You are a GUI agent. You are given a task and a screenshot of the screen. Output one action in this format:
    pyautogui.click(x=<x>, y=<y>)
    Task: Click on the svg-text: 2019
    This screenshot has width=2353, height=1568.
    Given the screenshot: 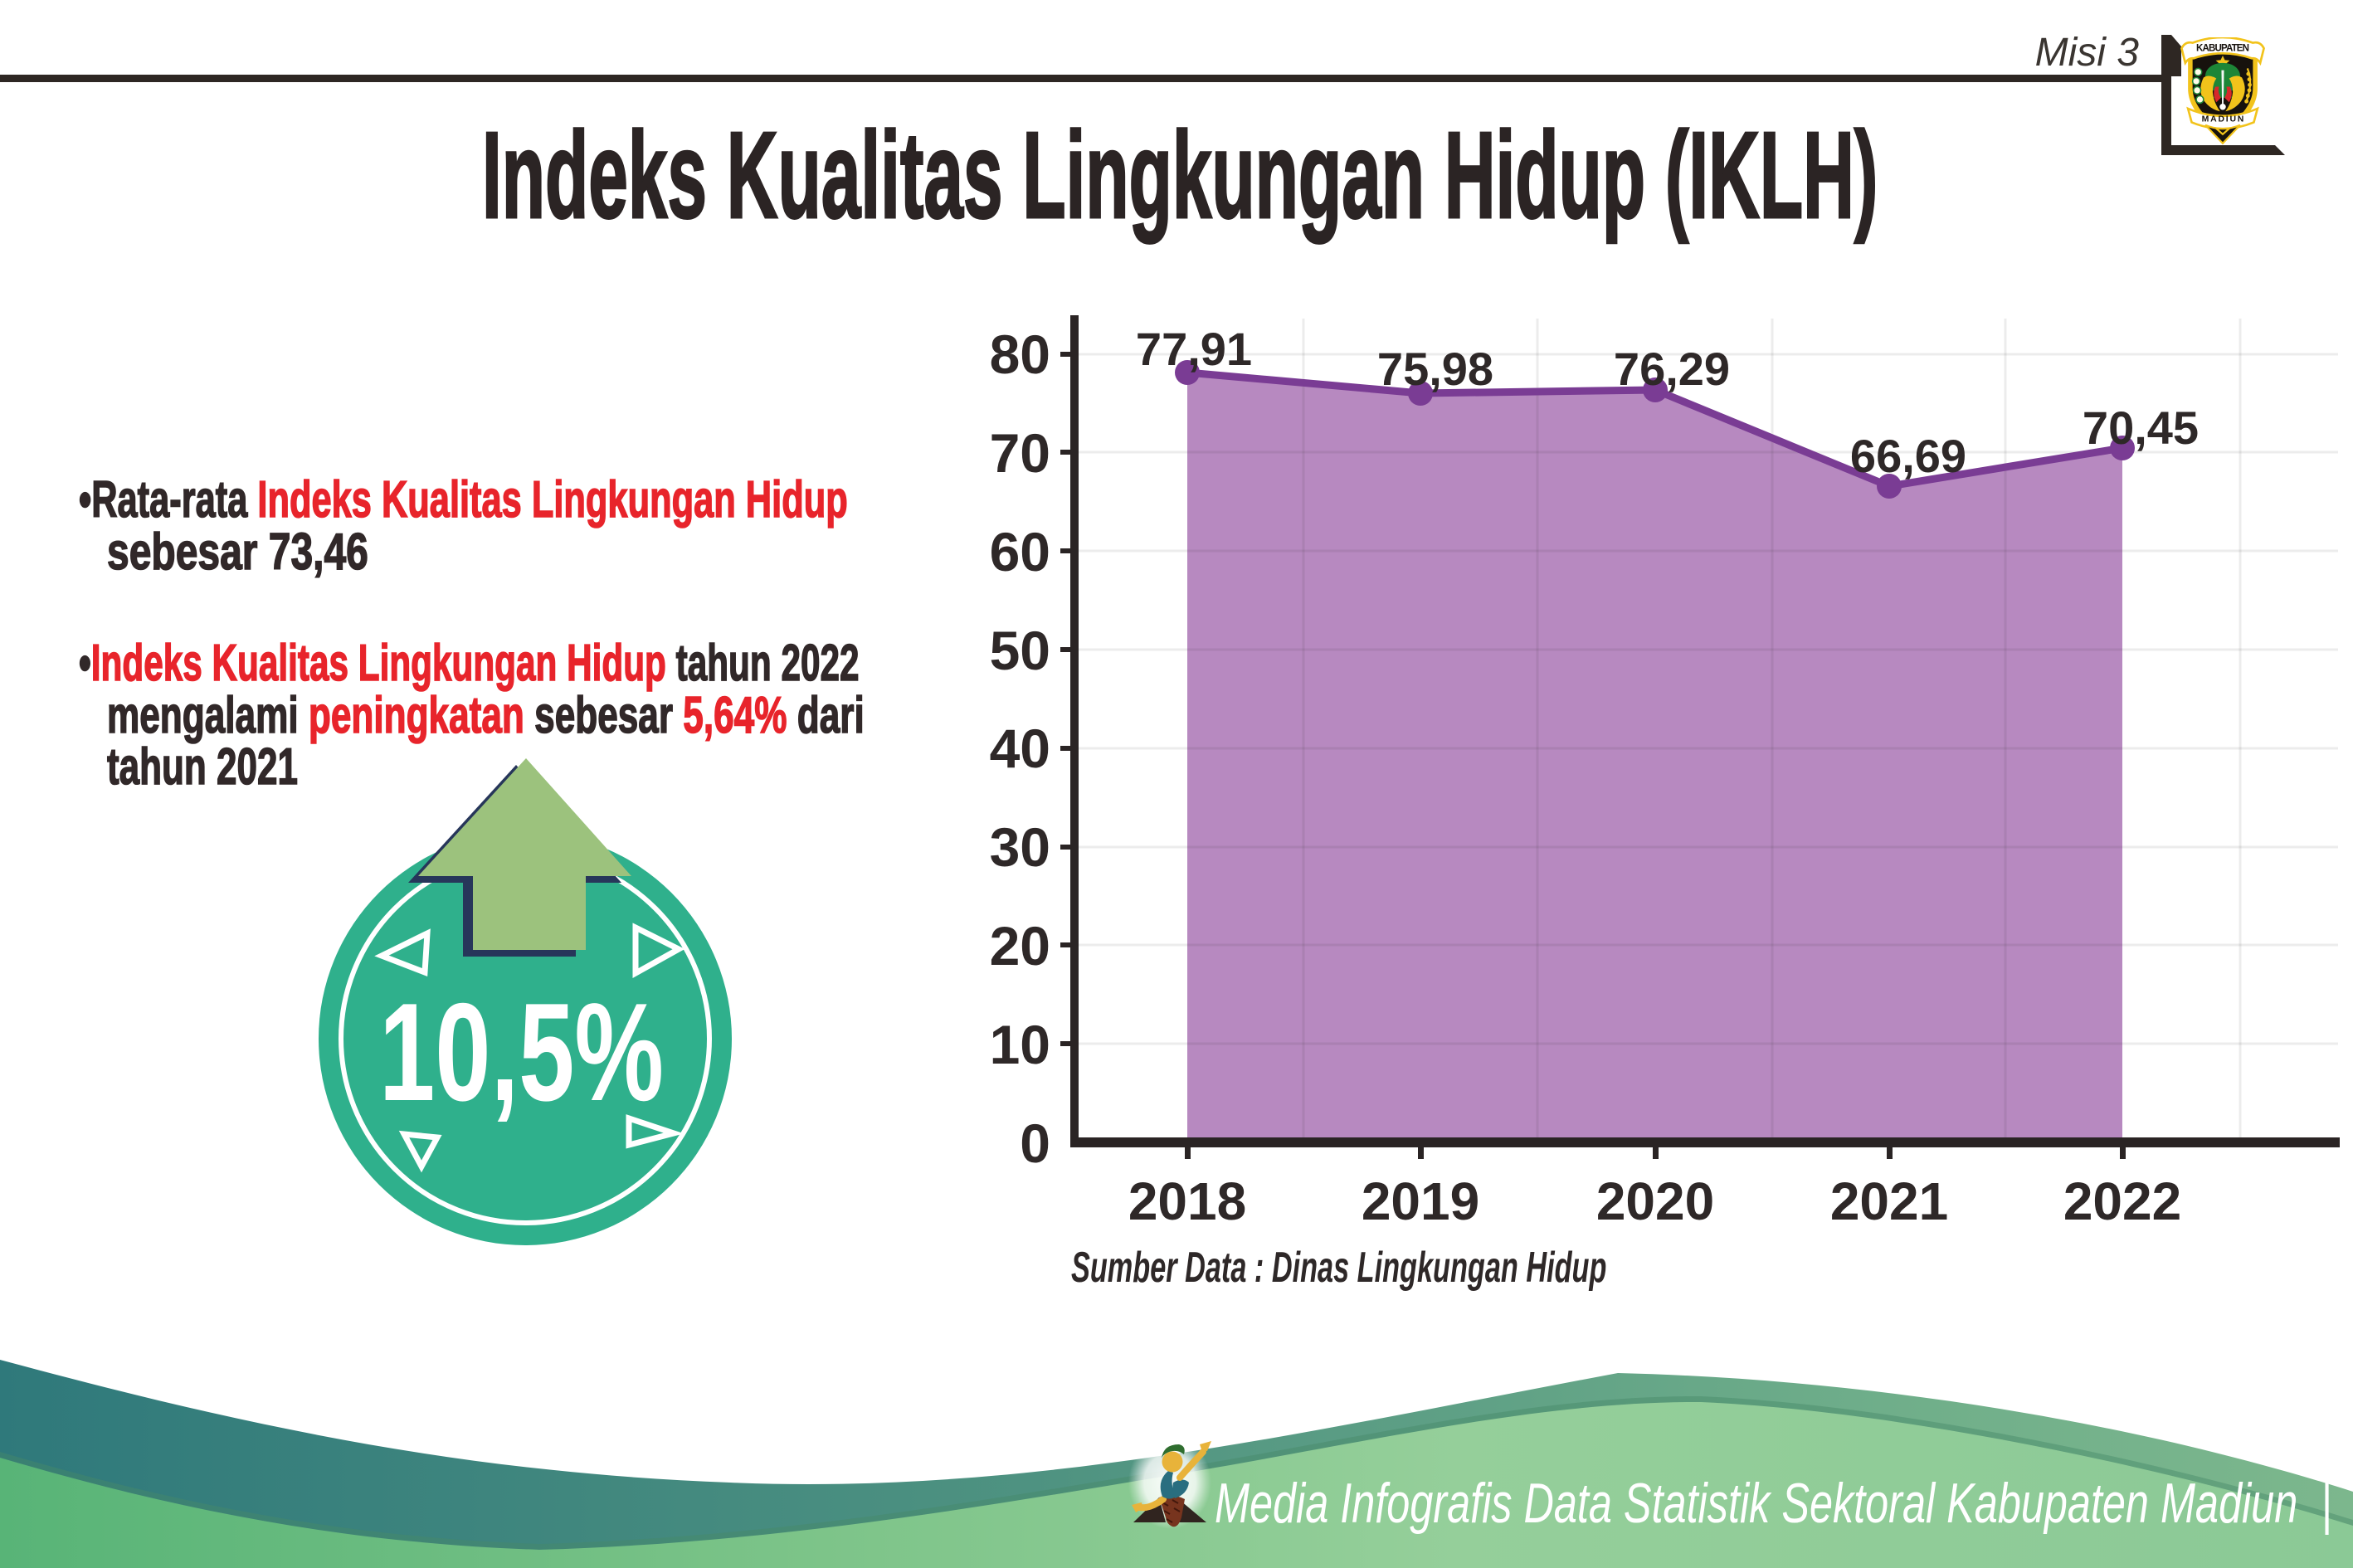 What is the action you would take?
    pyautogui.click(x=1420, y=1201)
    